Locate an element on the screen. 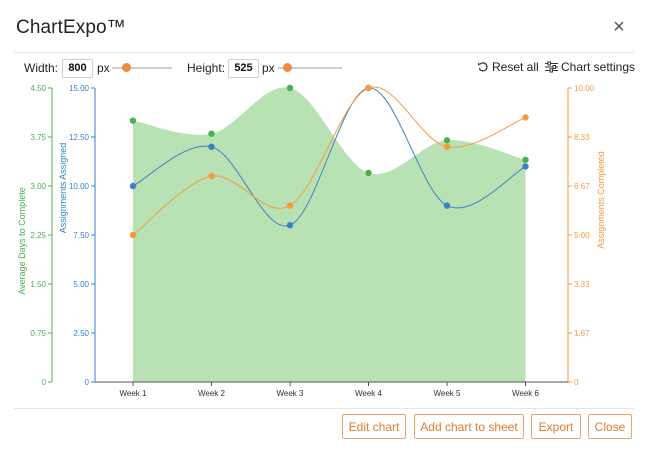 The height and width of the screenshot is (464, 650). y-tick-label-assignments-assigned: 7.50 is located at coordinates (81, 235).